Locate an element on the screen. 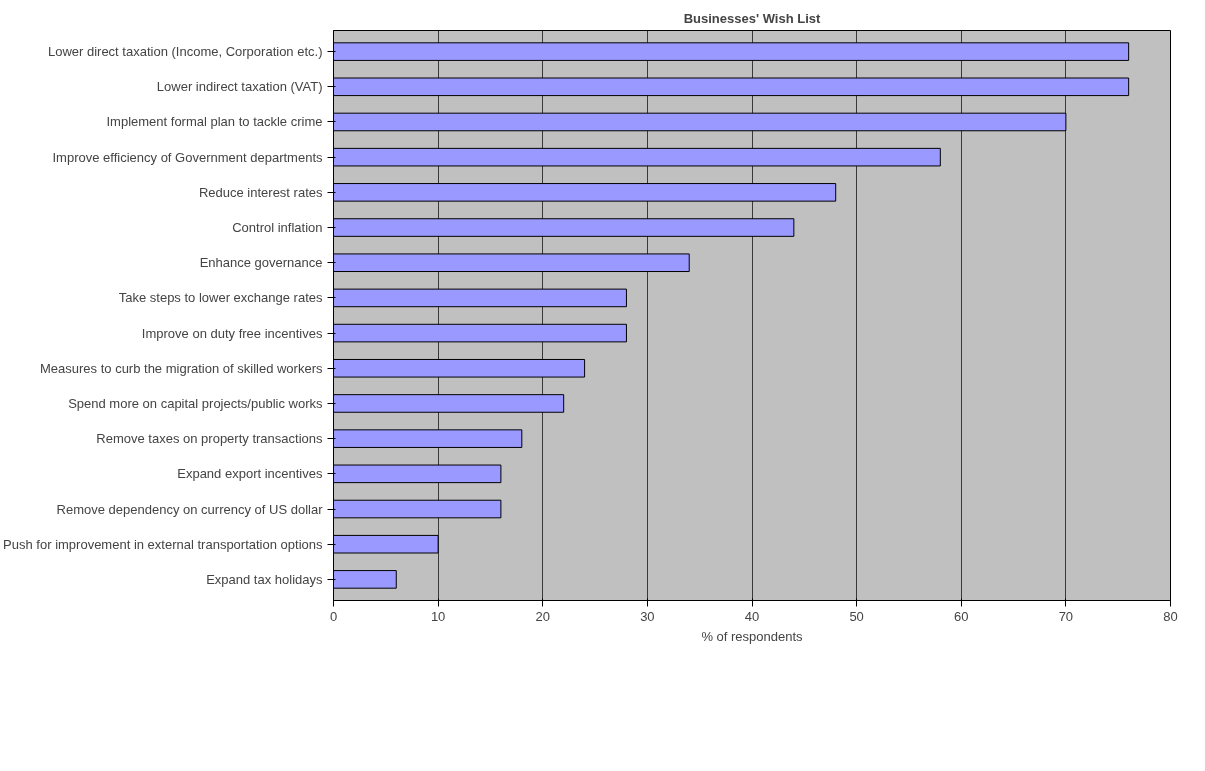 This screenshot has width=1205, height=771. x-tick-label: 30 is located at coordinates (647, 616).